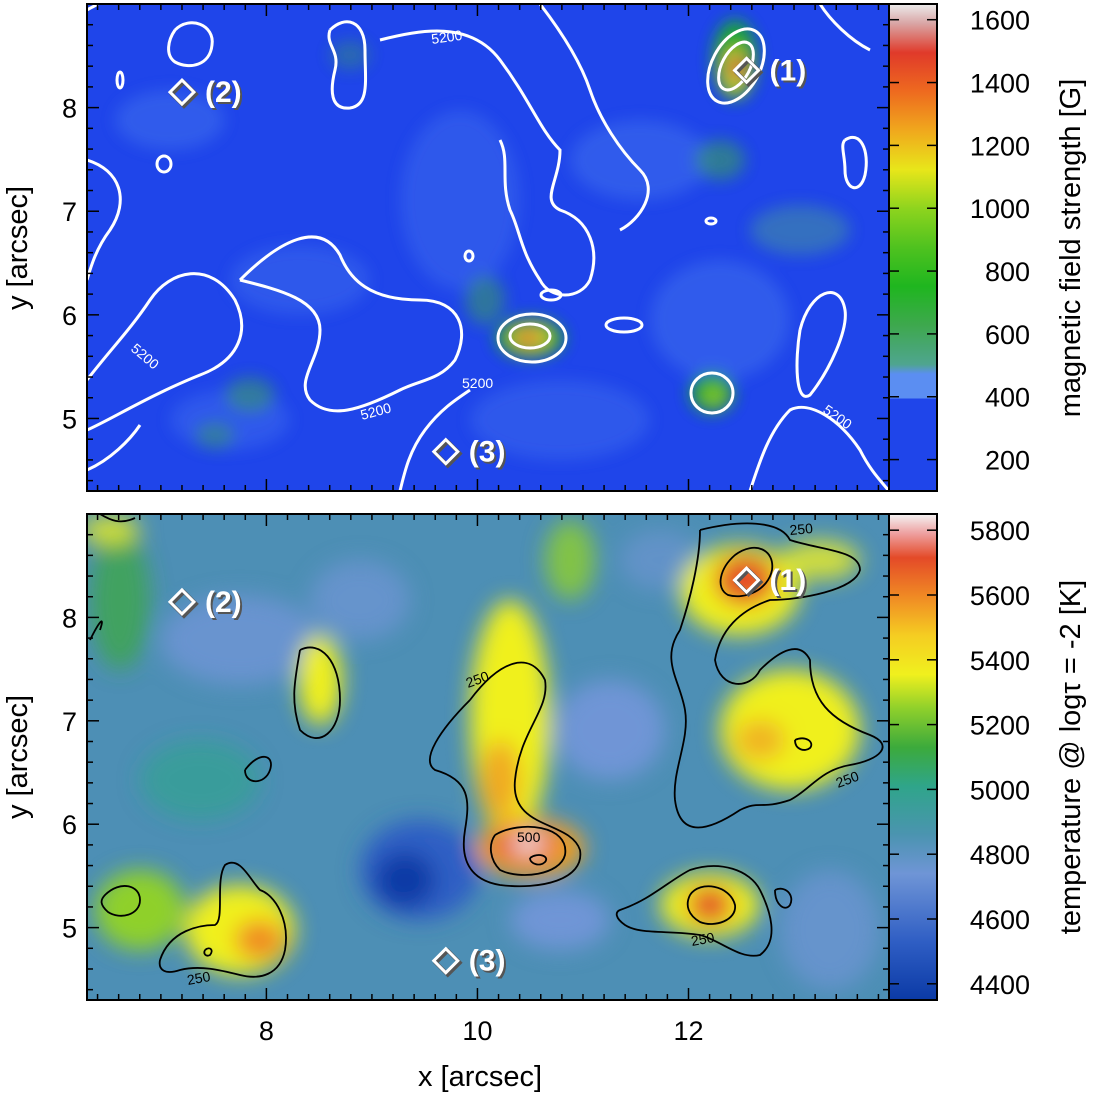 This screenshot has height=1096, width=1097. Describe the element at coordinates (480, 1077) in the screenshot. I see `x-axis-label: x [arcsec]` at that location.